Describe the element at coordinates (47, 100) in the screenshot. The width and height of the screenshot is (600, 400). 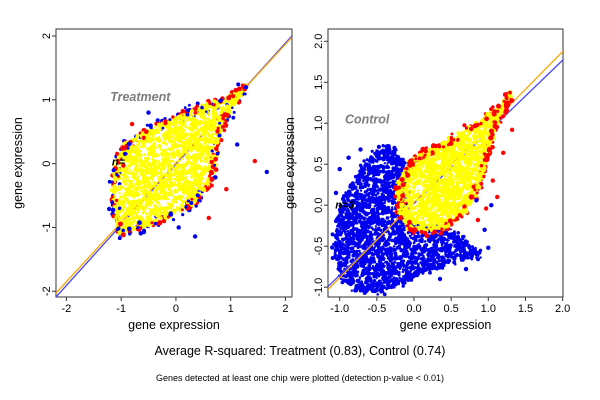
I see `y-tick-label: 1` at that location.